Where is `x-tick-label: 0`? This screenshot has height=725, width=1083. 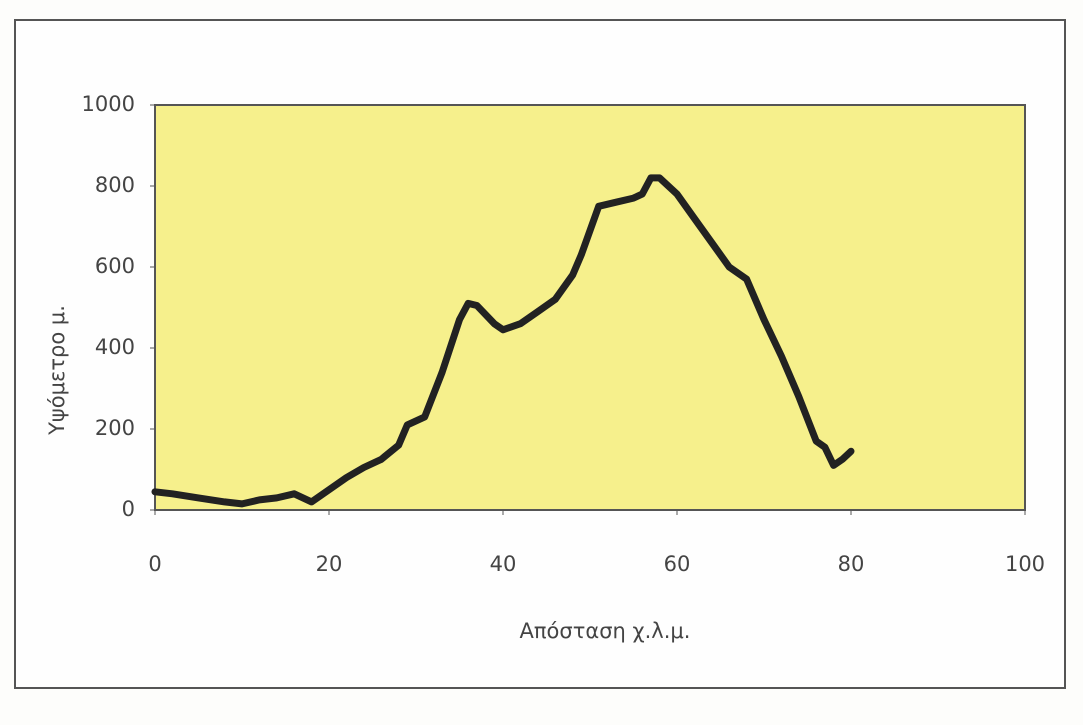
x-tick-label: 0 is located at coordinates (154, 564).